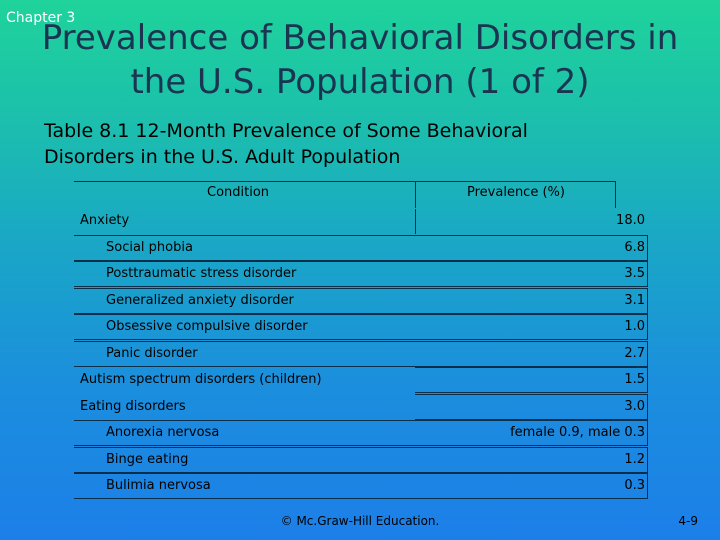 The height and width of the screenshot is (540, 720). I want to click on page-number: 4-9, so click(688, 521).